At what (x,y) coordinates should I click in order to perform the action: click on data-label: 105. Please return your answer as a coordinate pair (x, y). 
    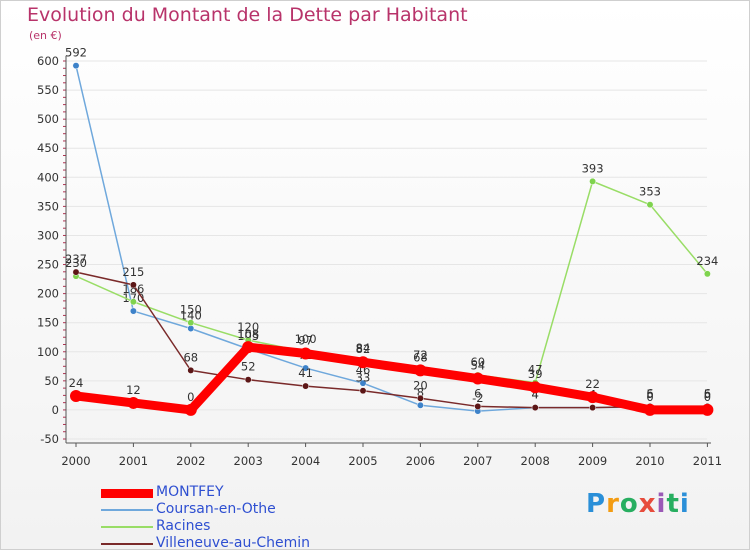
    Looking at the image, I should click on (248, 336).